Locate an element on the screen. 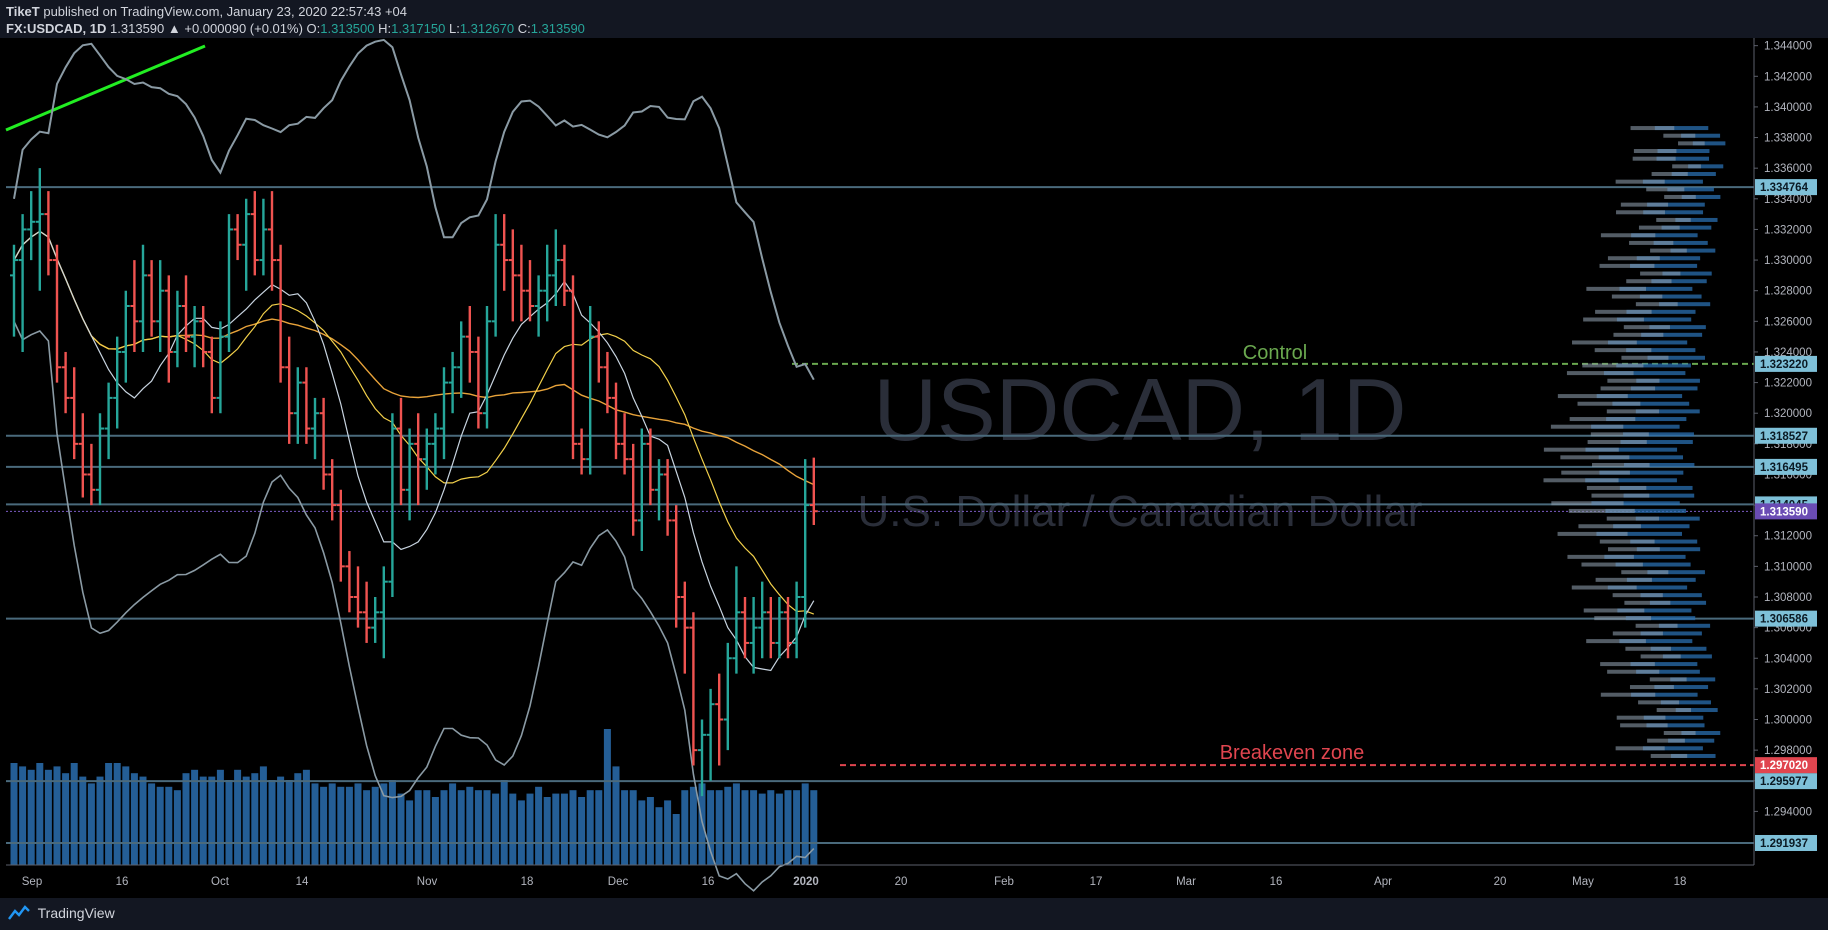  x-tick-label: Apr is located at coordinates (1383, 882).